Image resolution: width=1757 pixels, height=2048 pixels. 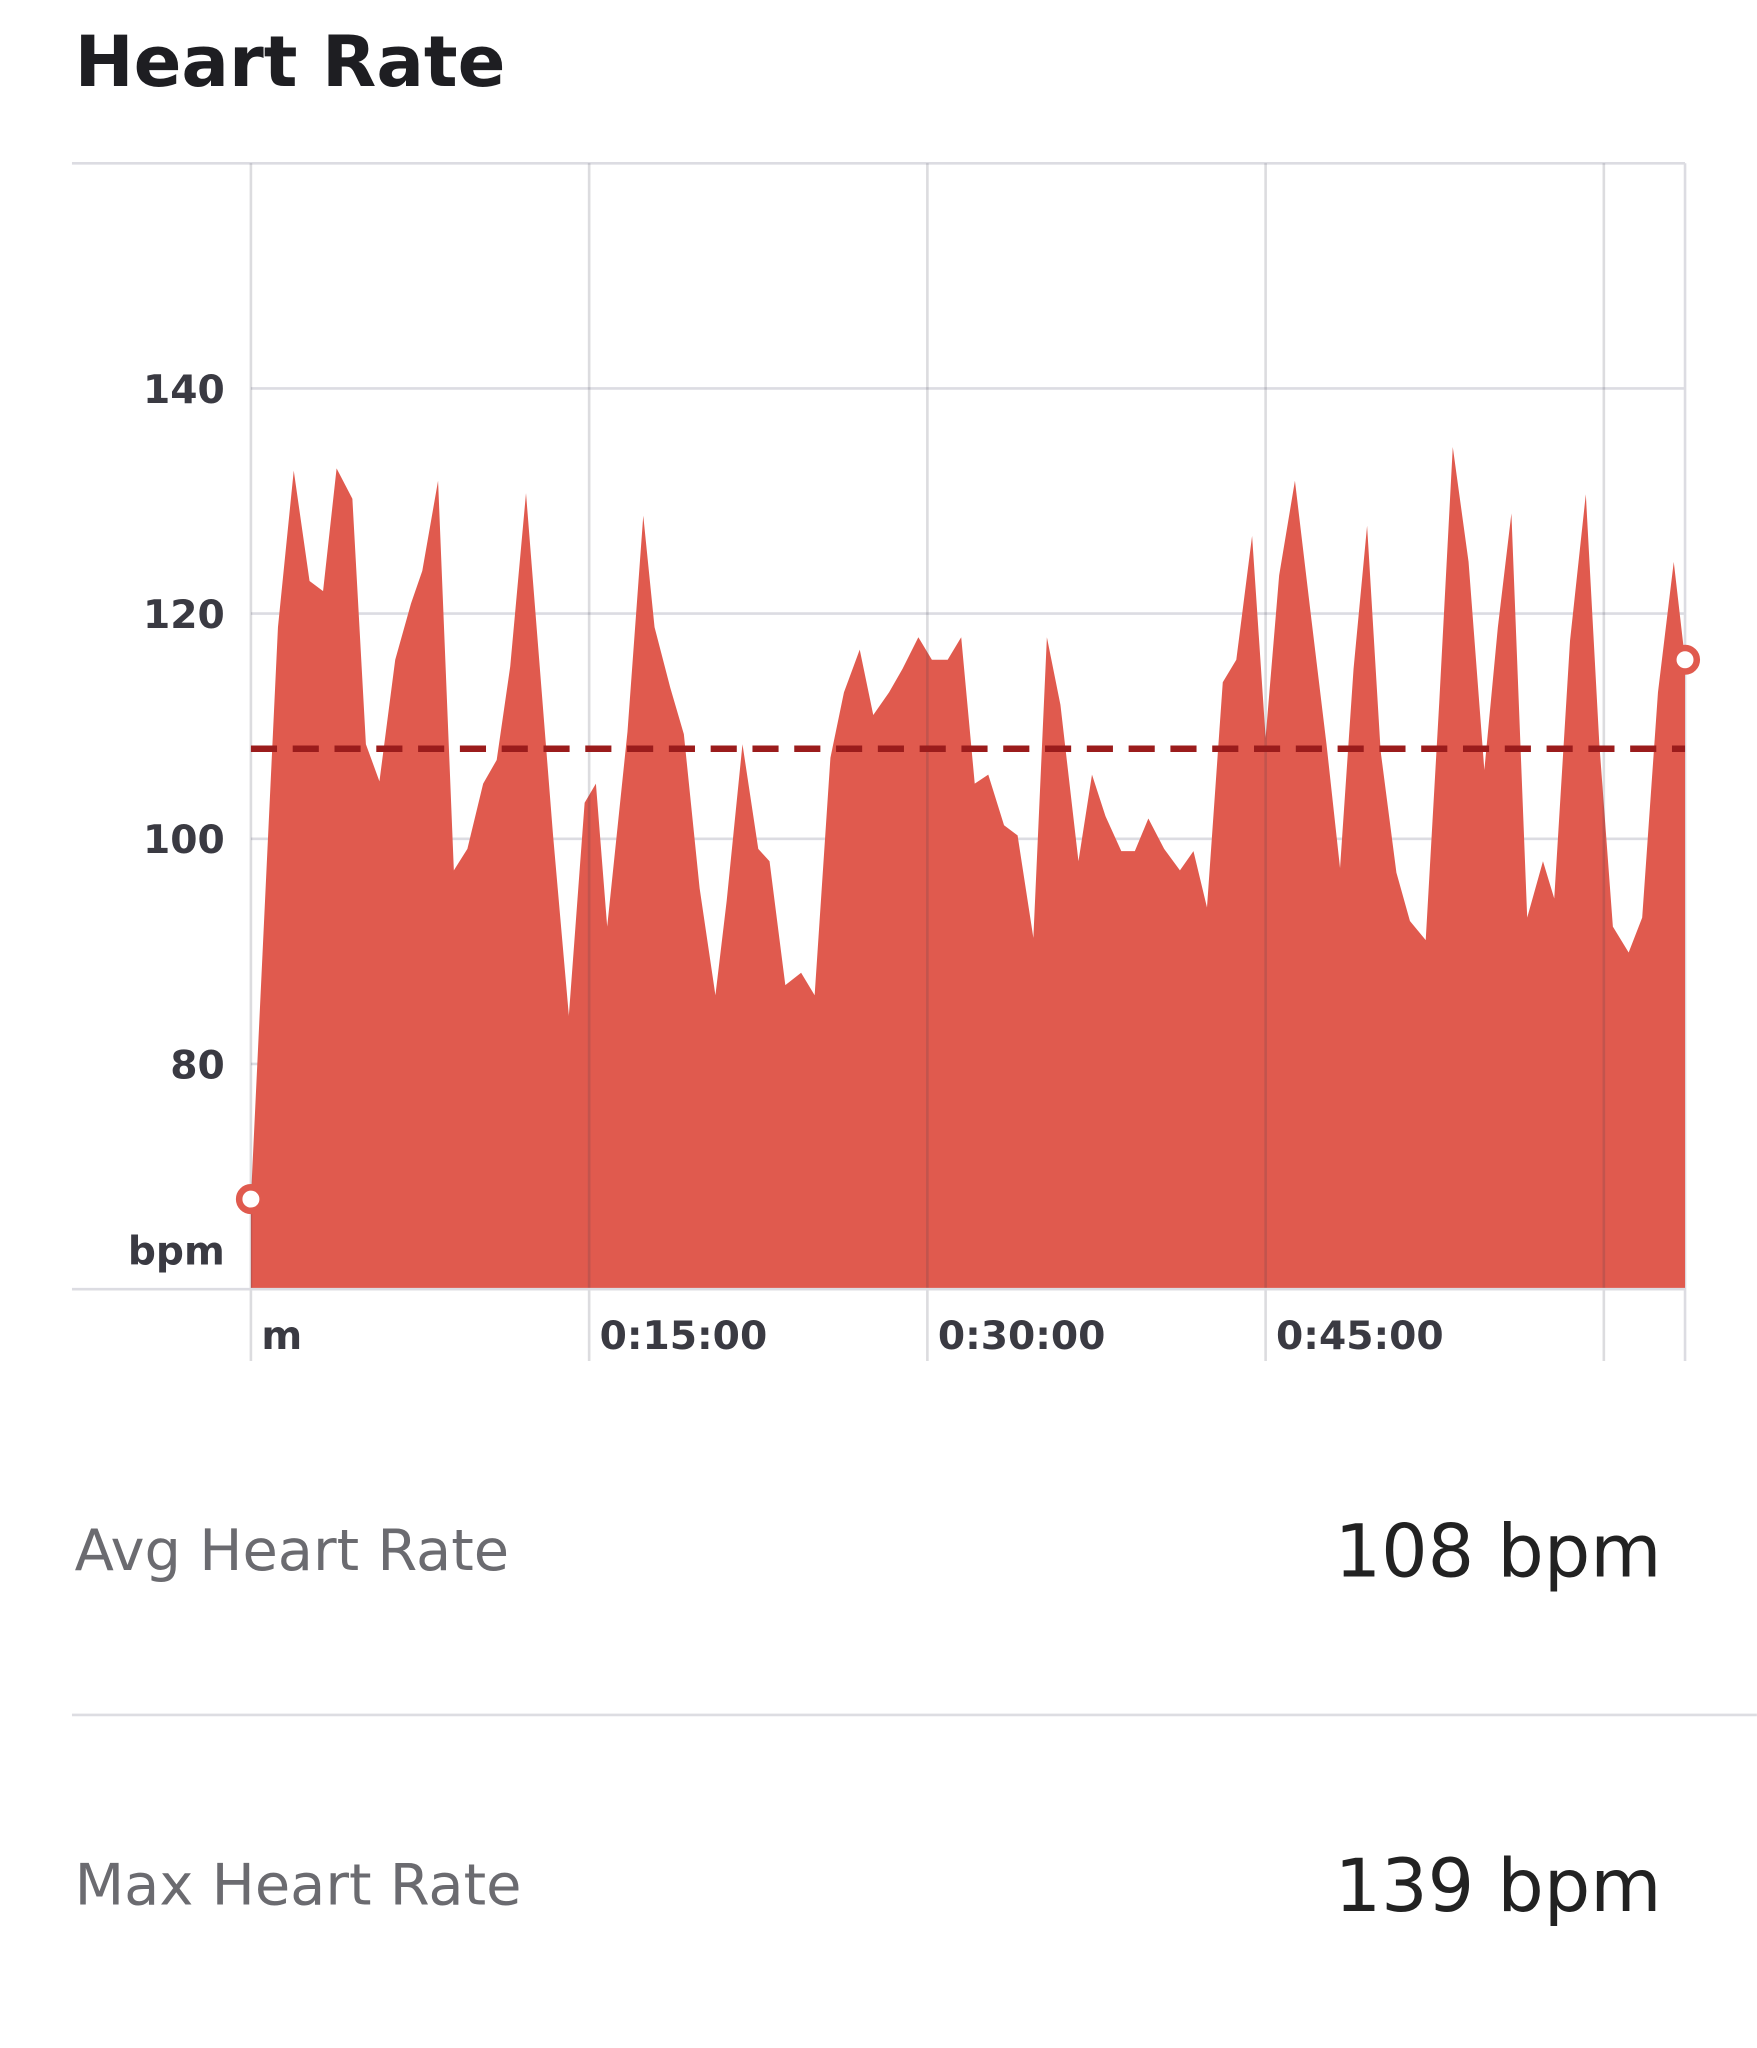 What do you see at coordinates (176, 1251) in the screenshot?
I see `y-axis-label: bpm` at bounding box center [176, 1251].